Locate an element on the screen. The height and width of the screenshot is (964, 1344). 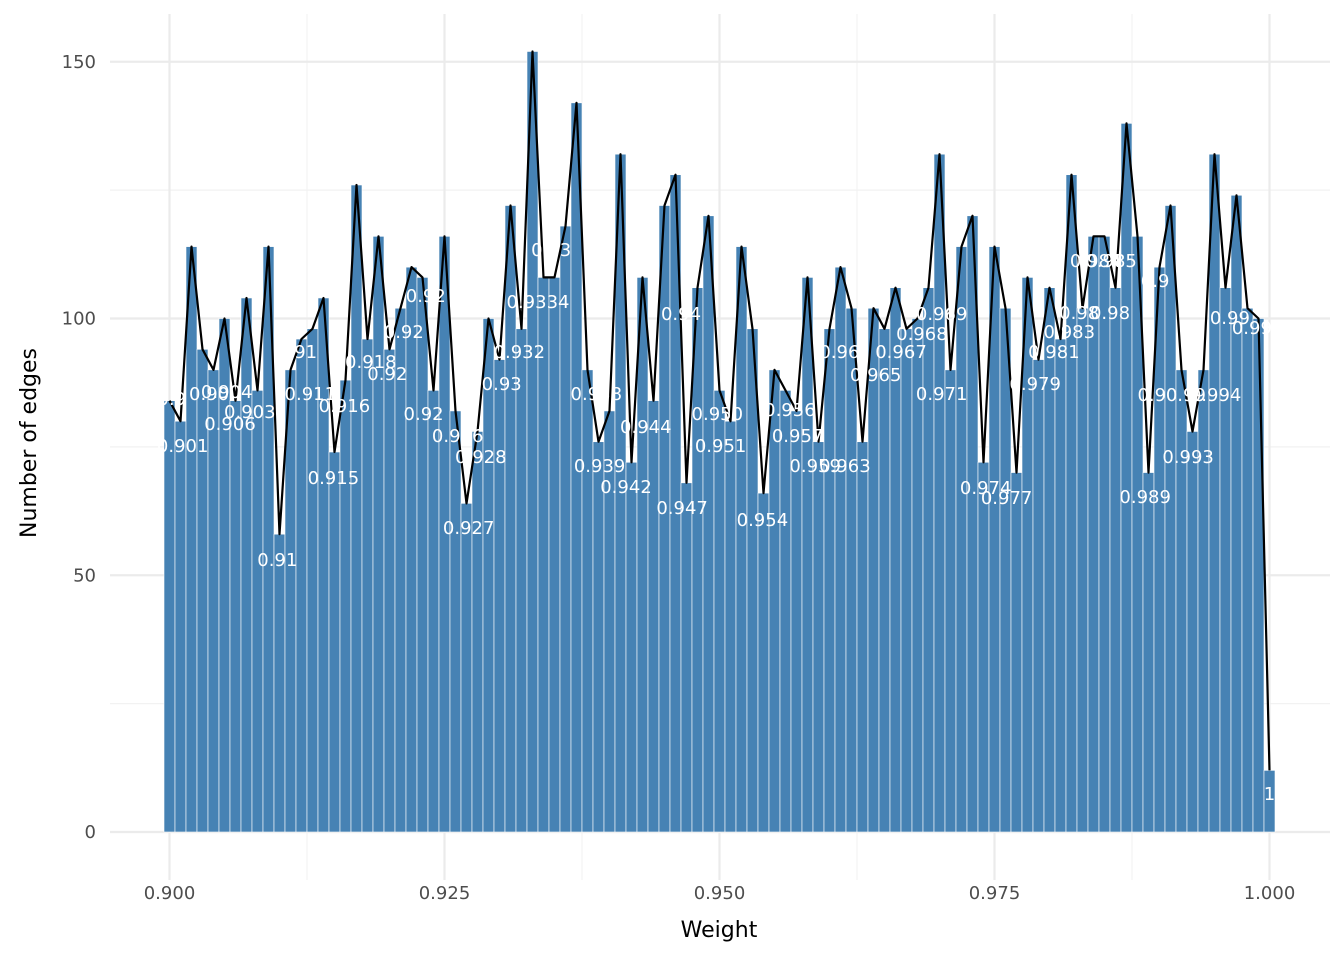
data-label-13: 0.92 is located at coordinates (387, 374).